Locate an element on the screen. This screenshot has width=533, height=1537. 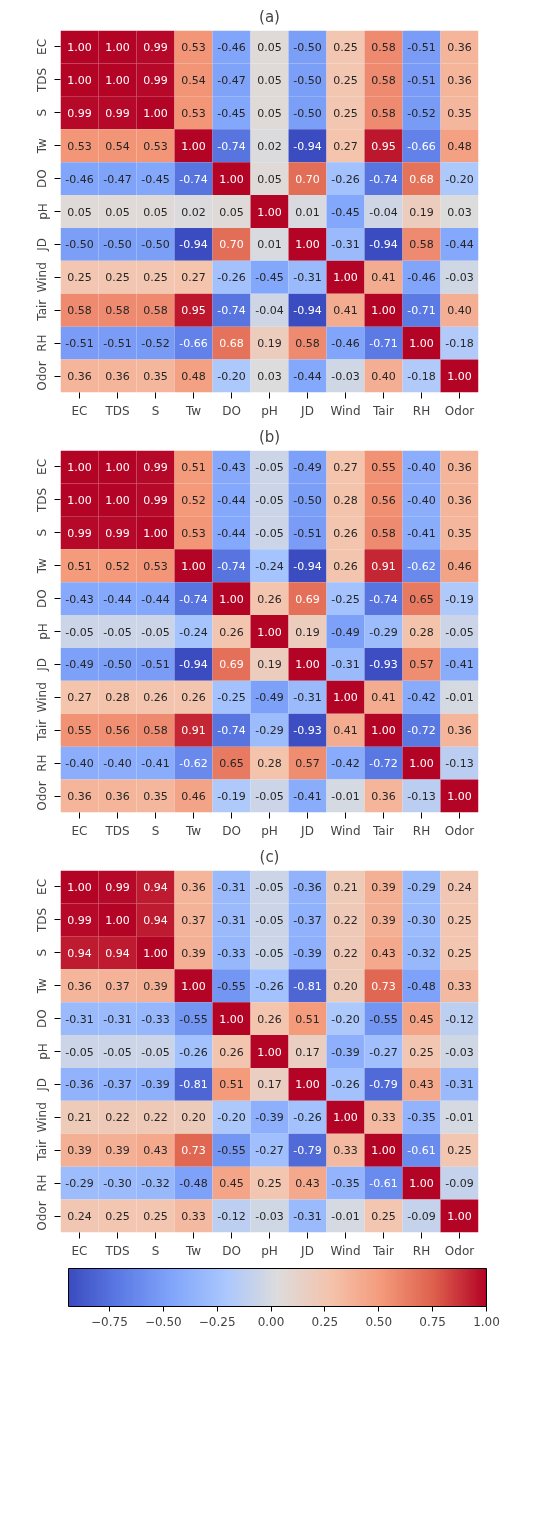
data-label: -0.36 is located at coordinates (307, 887).